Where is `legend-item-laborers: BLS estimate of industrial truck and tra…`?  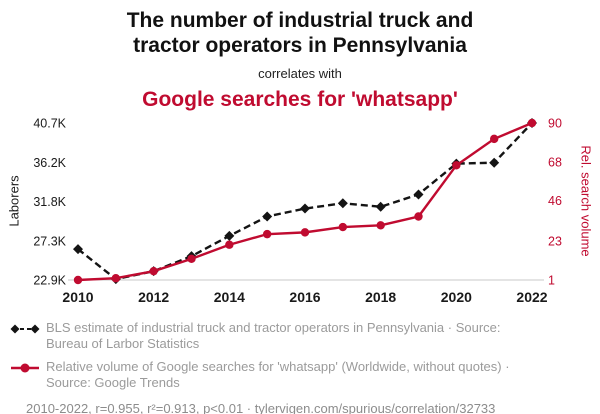 legend-item-laborers: BLS estimate of industrial truck and tra… is located at coordinates (305, 336).